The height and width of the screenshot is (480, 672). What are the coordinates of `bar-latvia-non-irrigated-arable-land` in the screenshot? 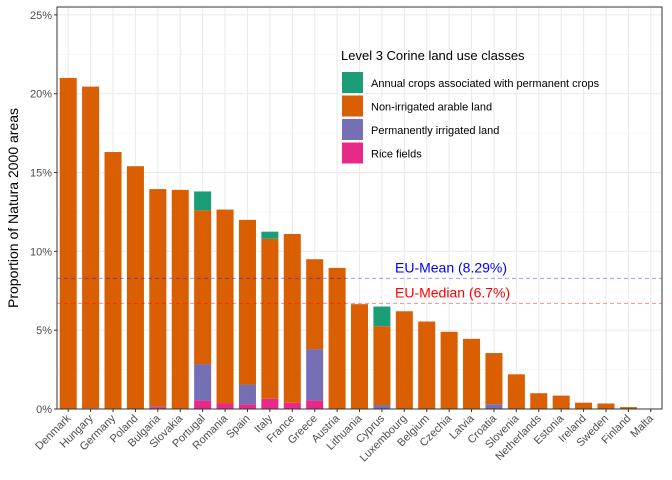 It's located at (472, 373).